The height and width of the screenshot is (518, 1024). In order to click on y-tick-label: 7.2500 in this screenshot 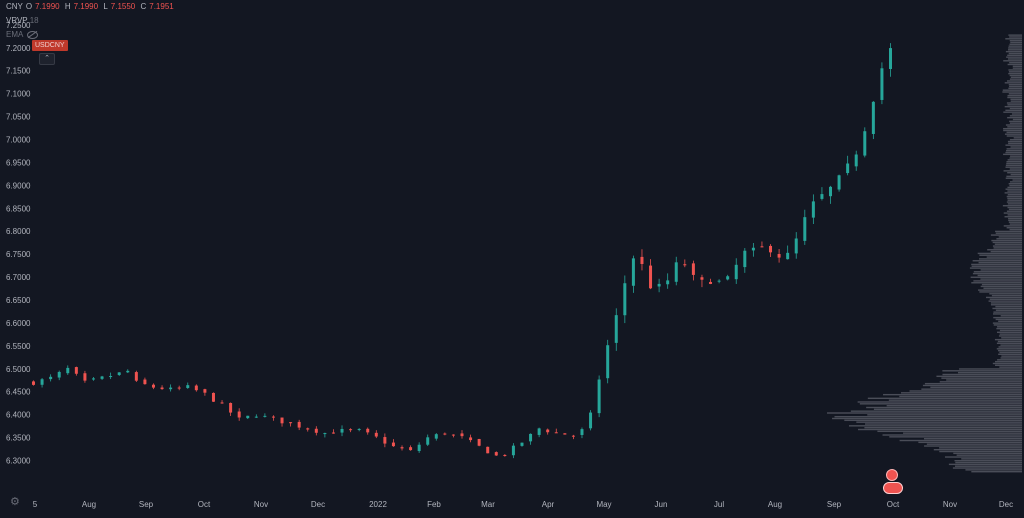, I will do `click(18, 25)`.